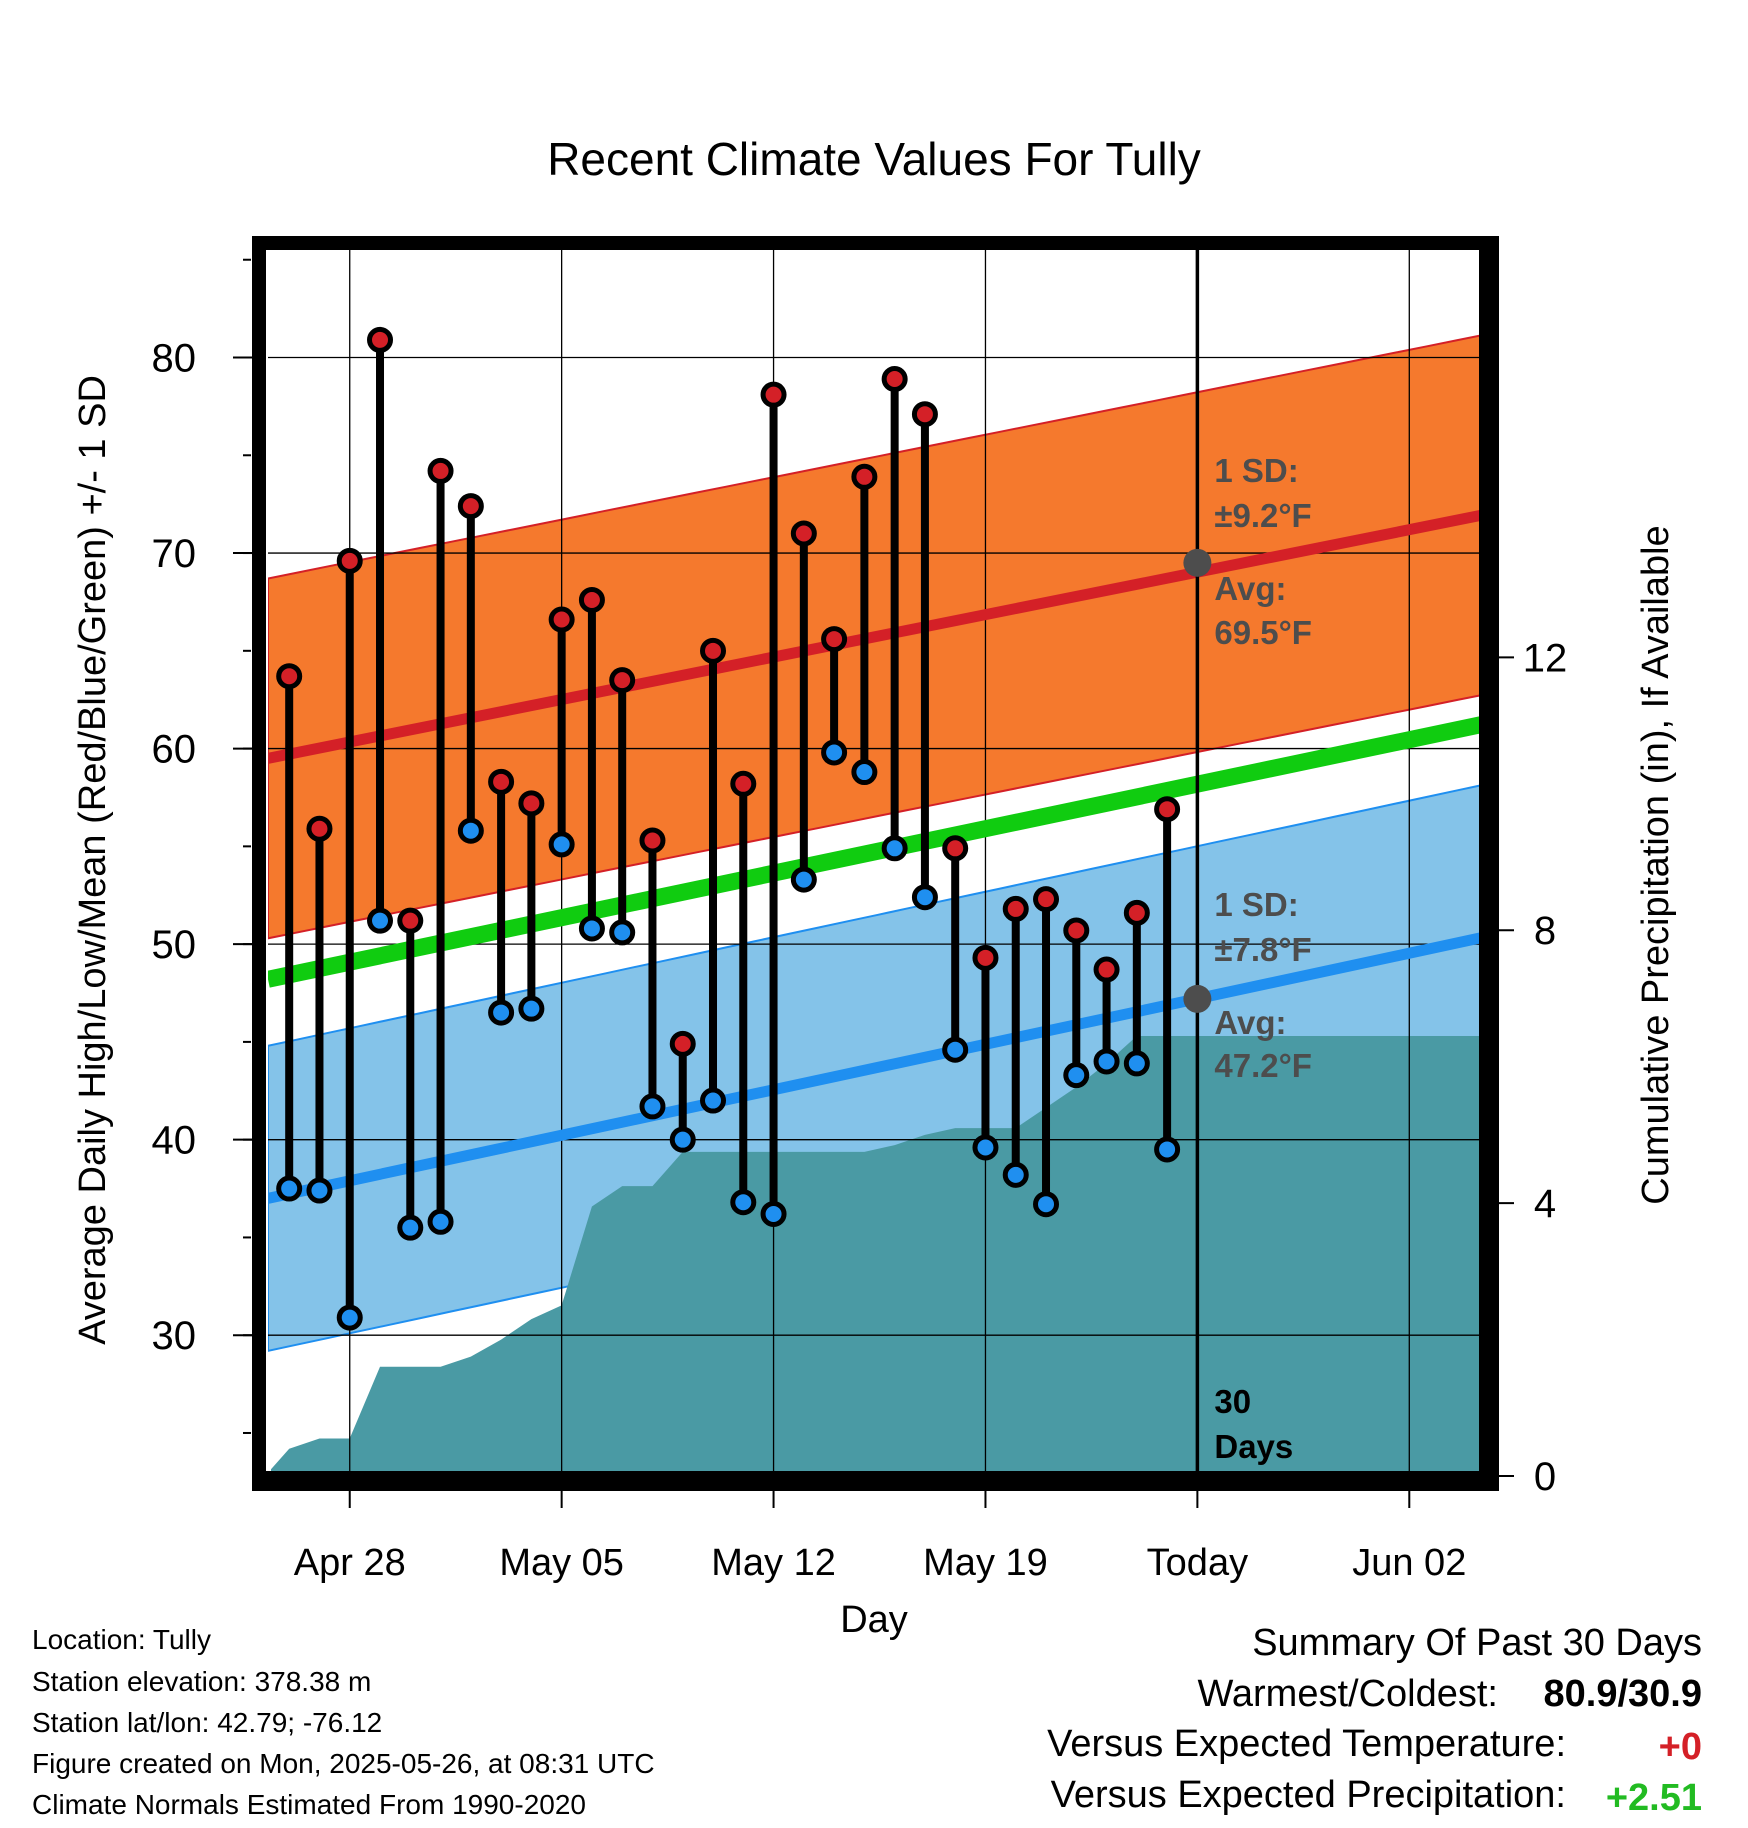 The width and height of the screenshot is (1748, 1828). What do you see at coordinates (1545, 1477) in the screenshot?
I see `y2-tick-label: 0` at bounding box center [1545, 1477].